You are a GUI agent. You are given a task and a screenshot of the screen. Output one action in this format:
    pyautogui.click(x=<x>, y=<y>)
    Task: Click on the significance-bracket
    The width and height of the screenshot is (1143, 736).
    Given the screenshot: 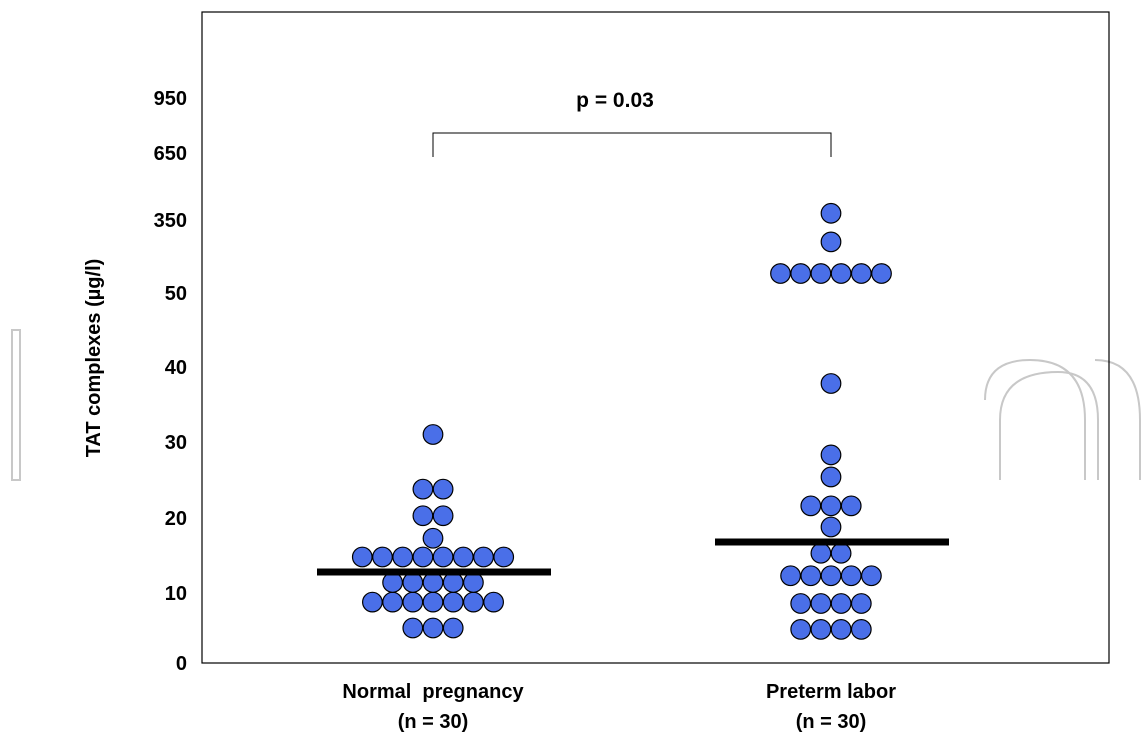 What is the action you would take?
    pyautogui.click(x=632, y=144)
    